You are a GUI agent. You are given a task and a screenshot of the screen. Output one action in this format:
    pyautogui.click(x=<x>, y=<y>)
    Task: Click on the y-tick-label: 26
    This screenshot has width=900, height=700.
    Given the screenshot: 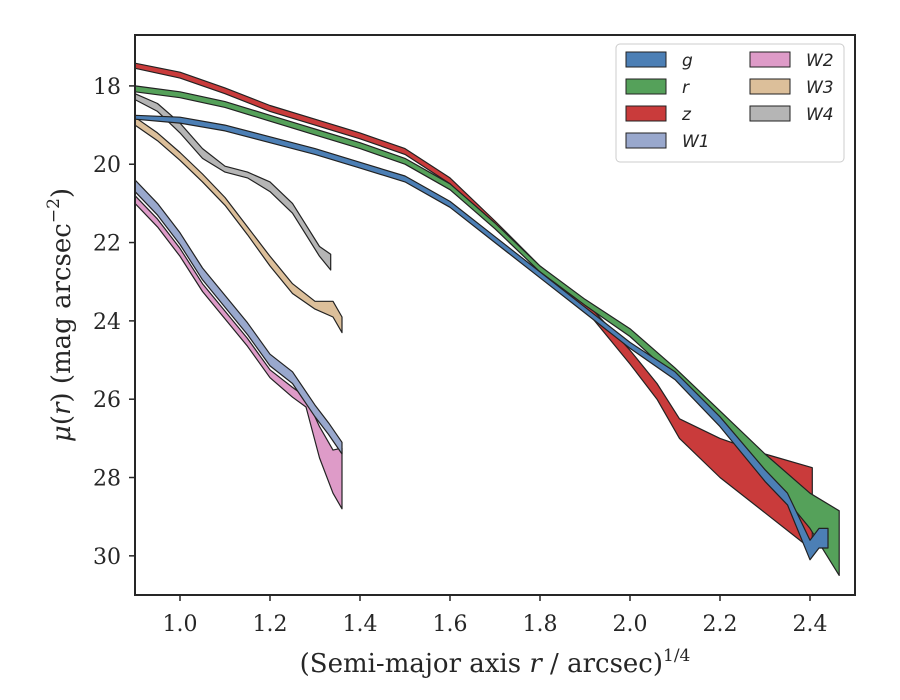 What is the action you would take?
    pyautogui.click(x=107, y=400)
    